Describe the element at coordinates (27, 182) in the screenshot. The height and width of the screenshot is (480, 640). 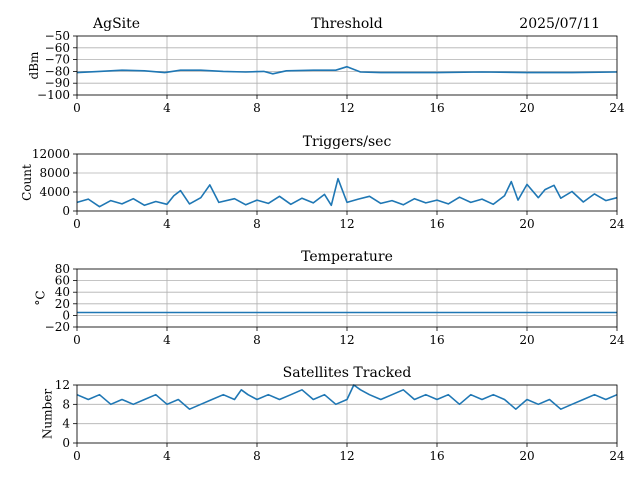
I see `y-axis-label: Count` at that location.